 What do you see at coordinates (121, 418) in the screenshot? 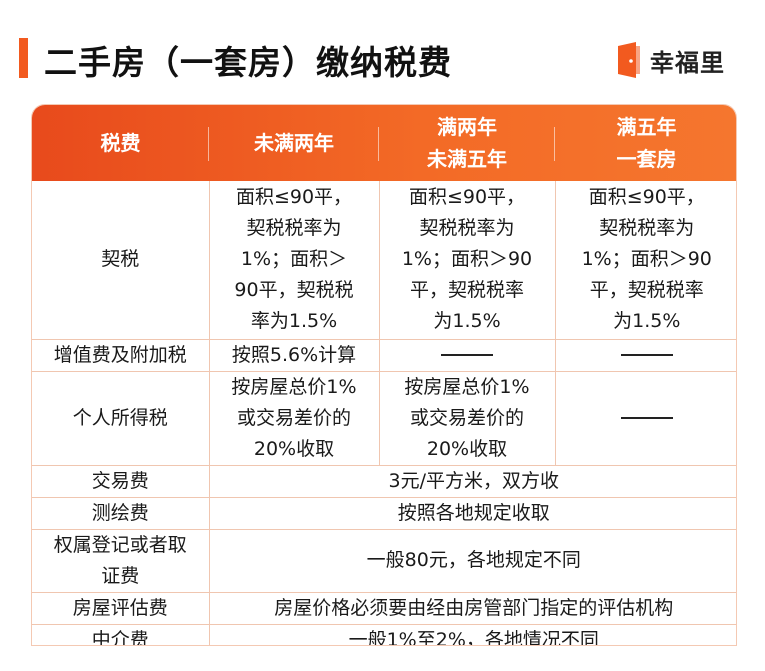
I see `row-label: 个人所得税` at bounding box center [121, 418].